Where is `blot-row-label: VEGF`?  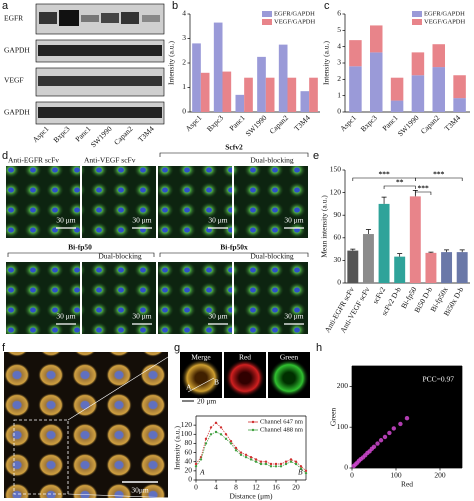
blot-row-label: VEGF is located at coordinates (14, 80).